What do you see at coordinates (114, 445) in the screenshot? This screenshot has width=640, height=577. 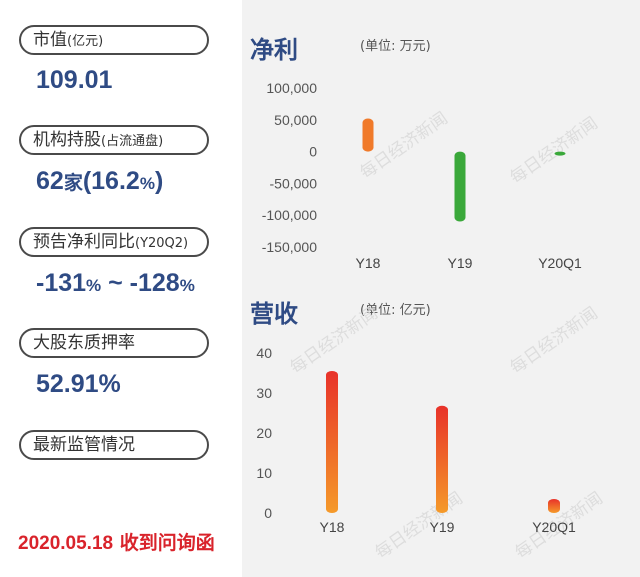 I see `regulation-label: 最新监管情况` at bounding box center [114, 445].